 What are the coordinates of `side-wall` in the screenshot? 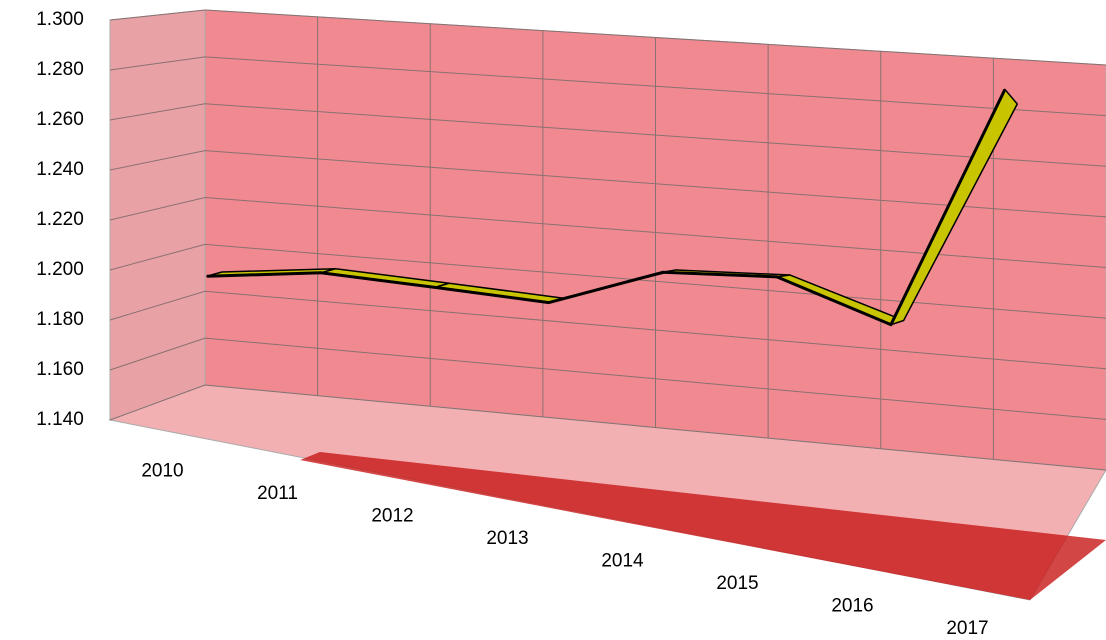 It's located at (157, 215).